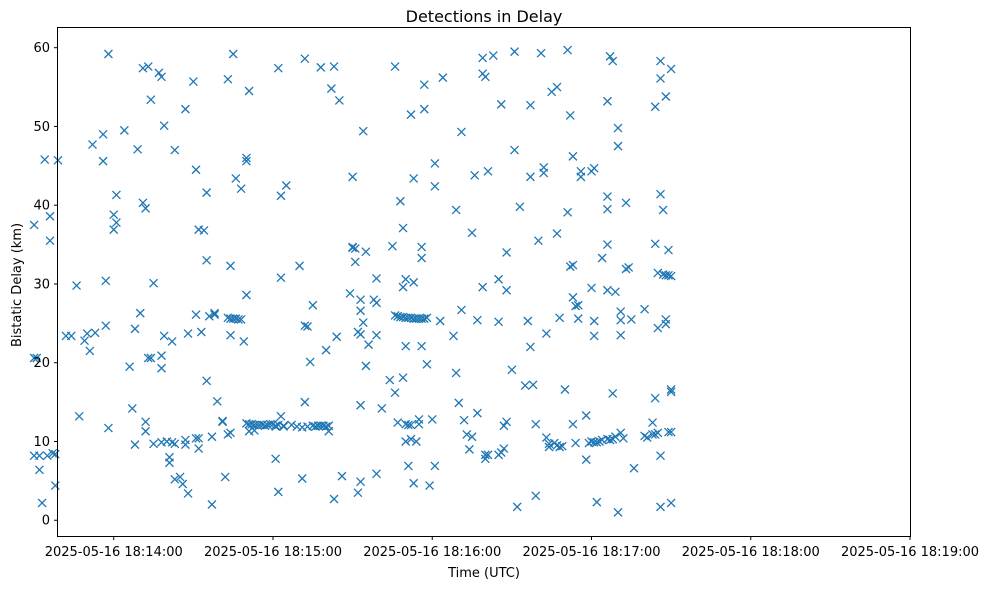 The height and width of the screenshot is (590, 989). Describe the element at coordinates (41, 127) in the screenshot. I see `y-tick-label: 50` at that location.